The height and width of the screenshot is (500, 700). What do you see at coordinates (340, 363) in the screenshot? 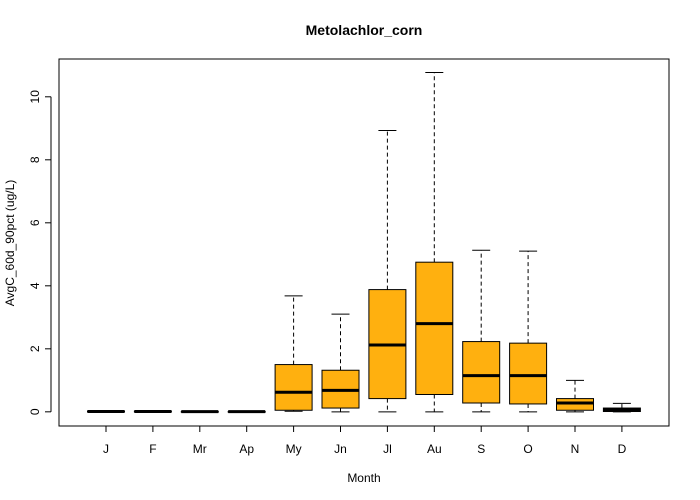
I see `box-Jn` at bounding box center [340, 363].